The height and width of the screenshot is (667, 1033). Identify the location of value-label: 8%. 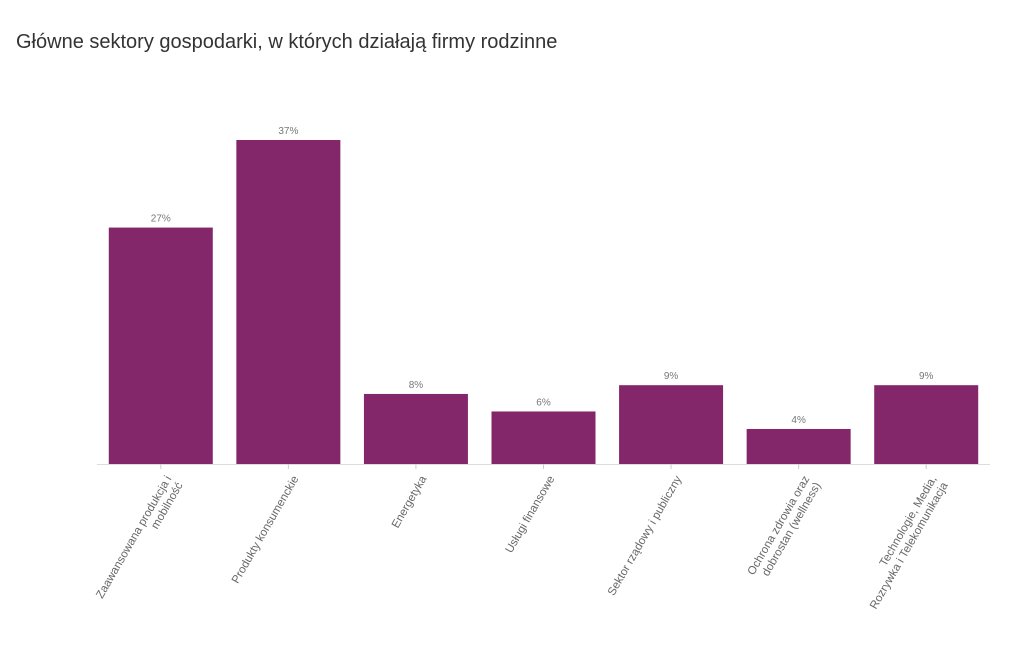
(416, 385).